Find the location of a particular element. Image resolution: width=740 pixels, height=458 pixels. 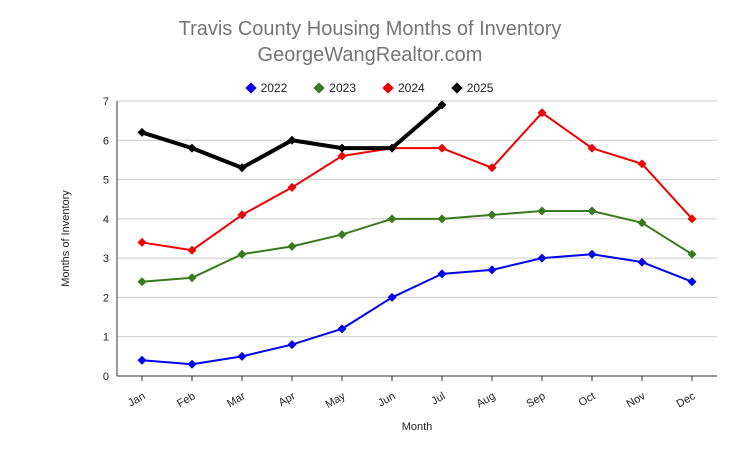

legend-item-2025: 2025 is located at coordinates (472, 88).